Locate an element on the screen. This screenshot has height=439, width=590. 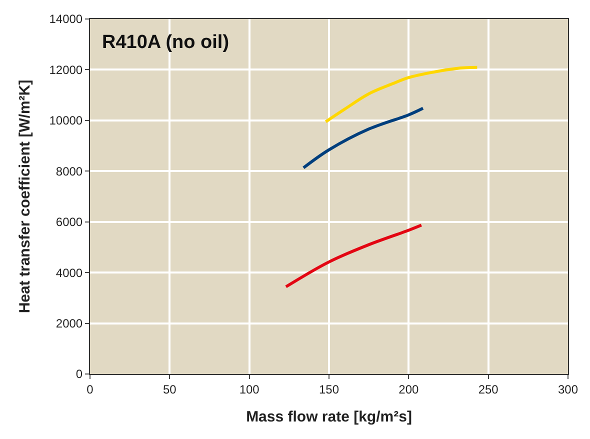
text: R410A (no oil) is located at coordinates (166, 42).